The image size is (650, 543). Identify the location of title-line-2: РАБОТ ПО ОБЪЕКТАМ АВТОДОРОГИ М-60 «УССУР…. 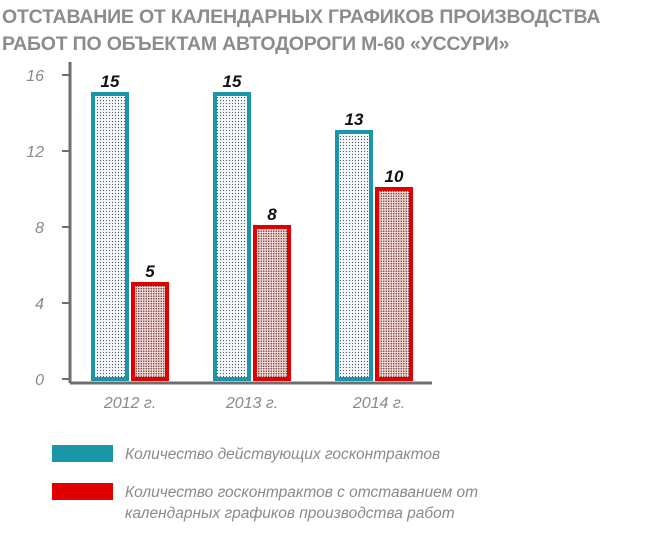
(256, 44).